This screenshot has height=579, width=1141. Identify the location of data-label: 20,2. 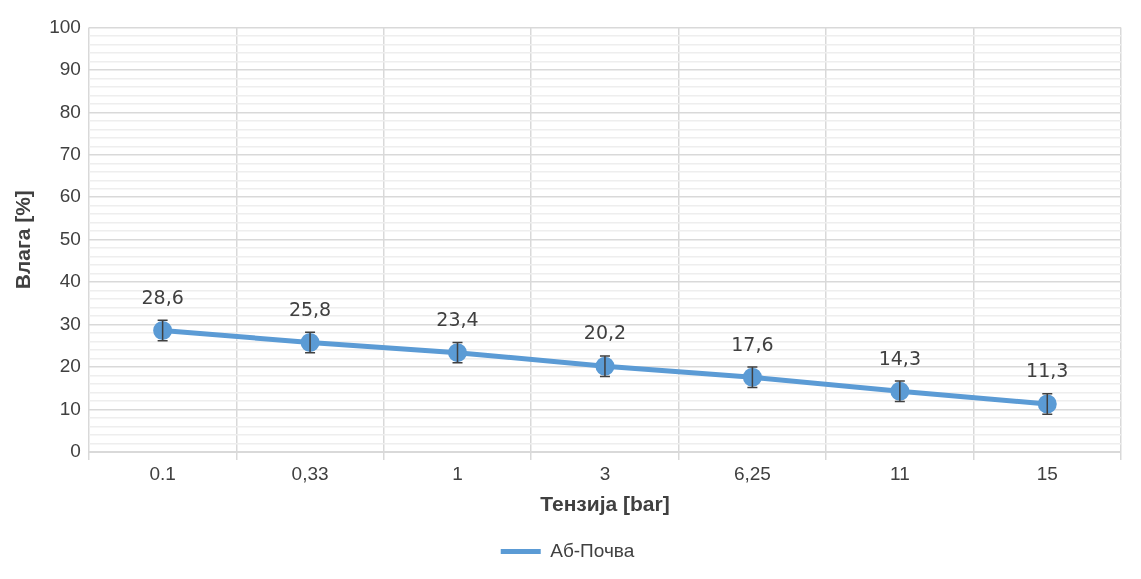
(605, 332).